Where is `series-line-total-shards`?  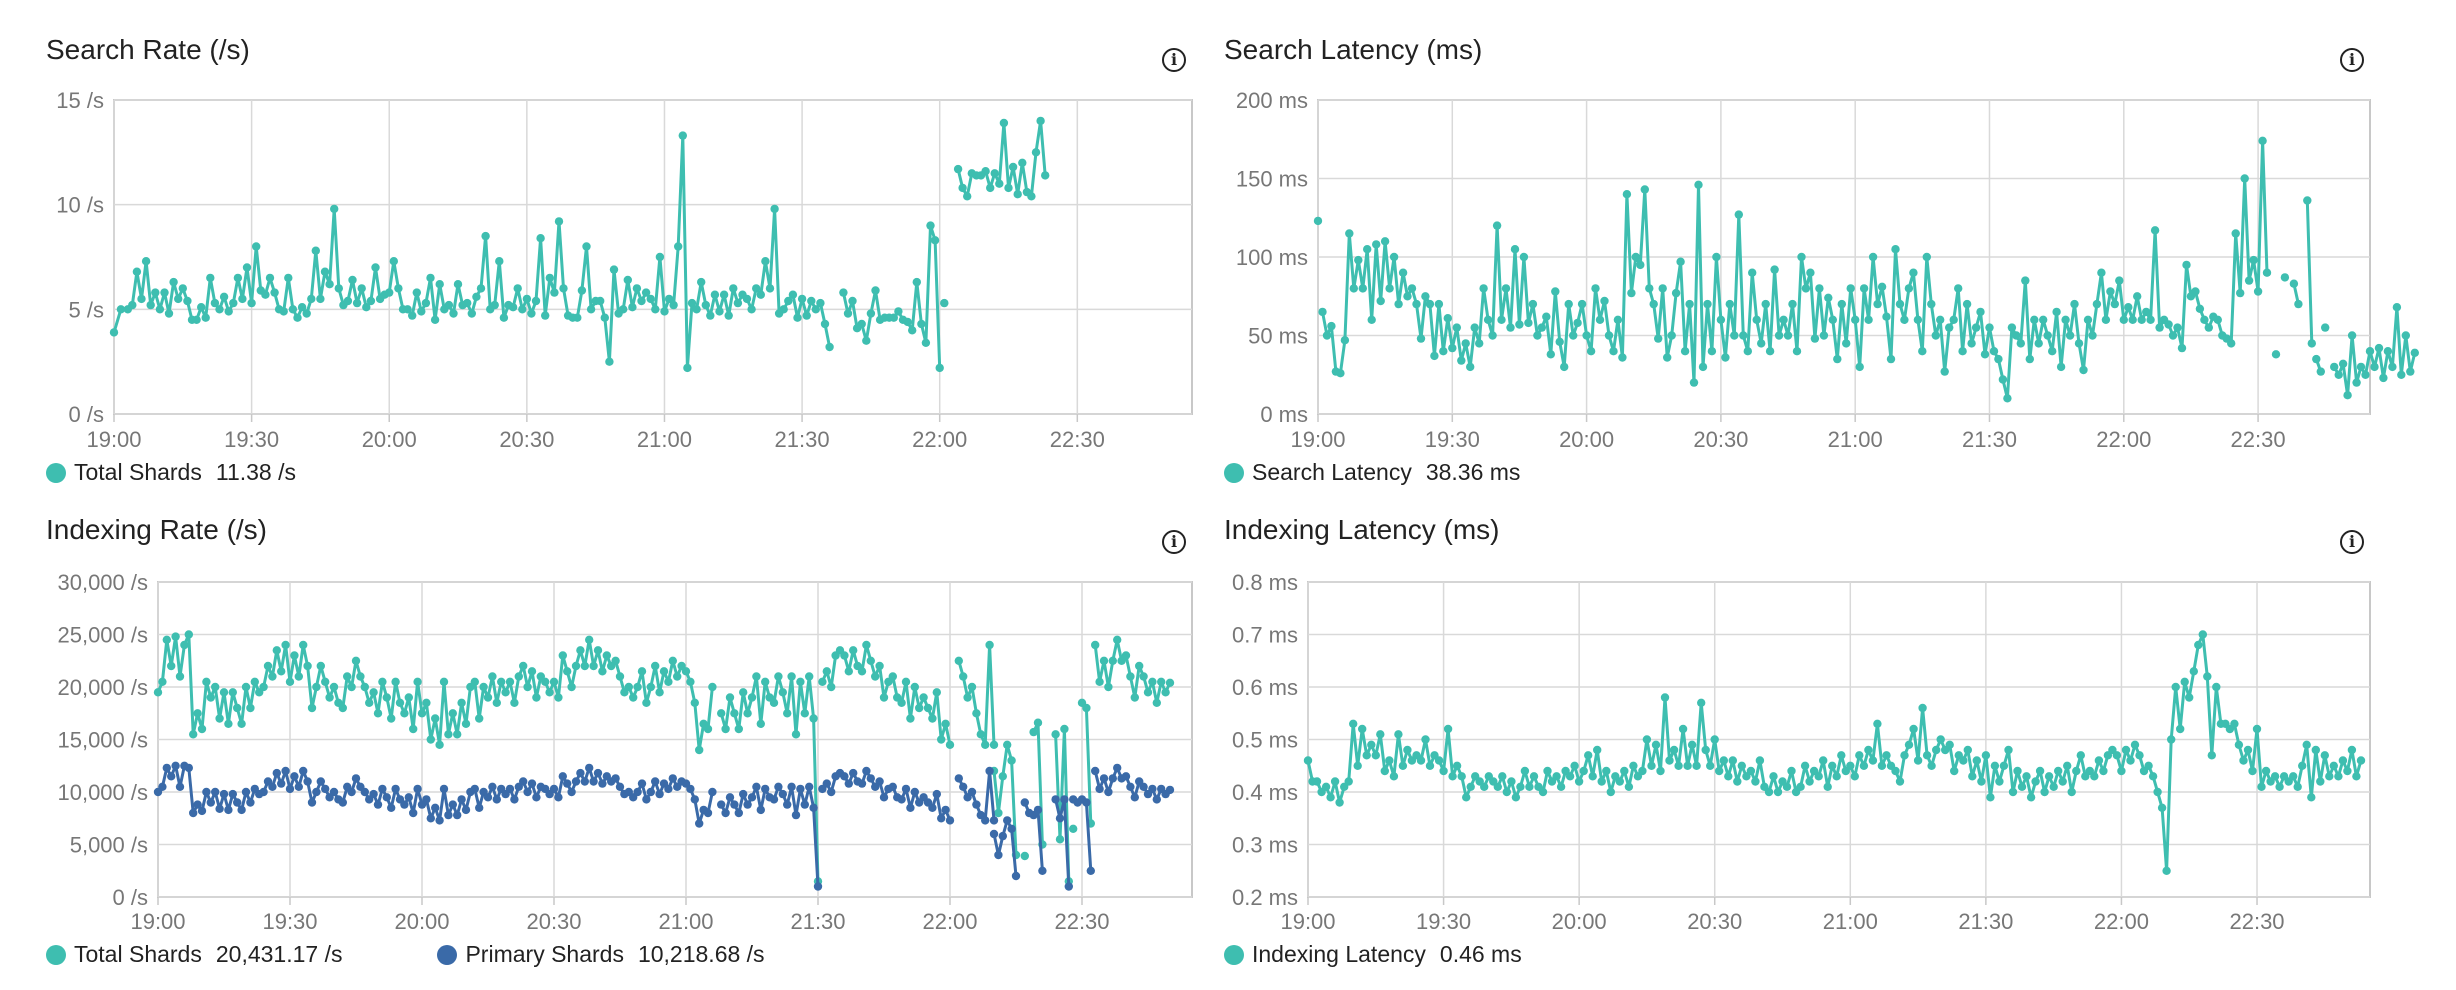
series-line-total-shards is located at coordinates (1062, 804).